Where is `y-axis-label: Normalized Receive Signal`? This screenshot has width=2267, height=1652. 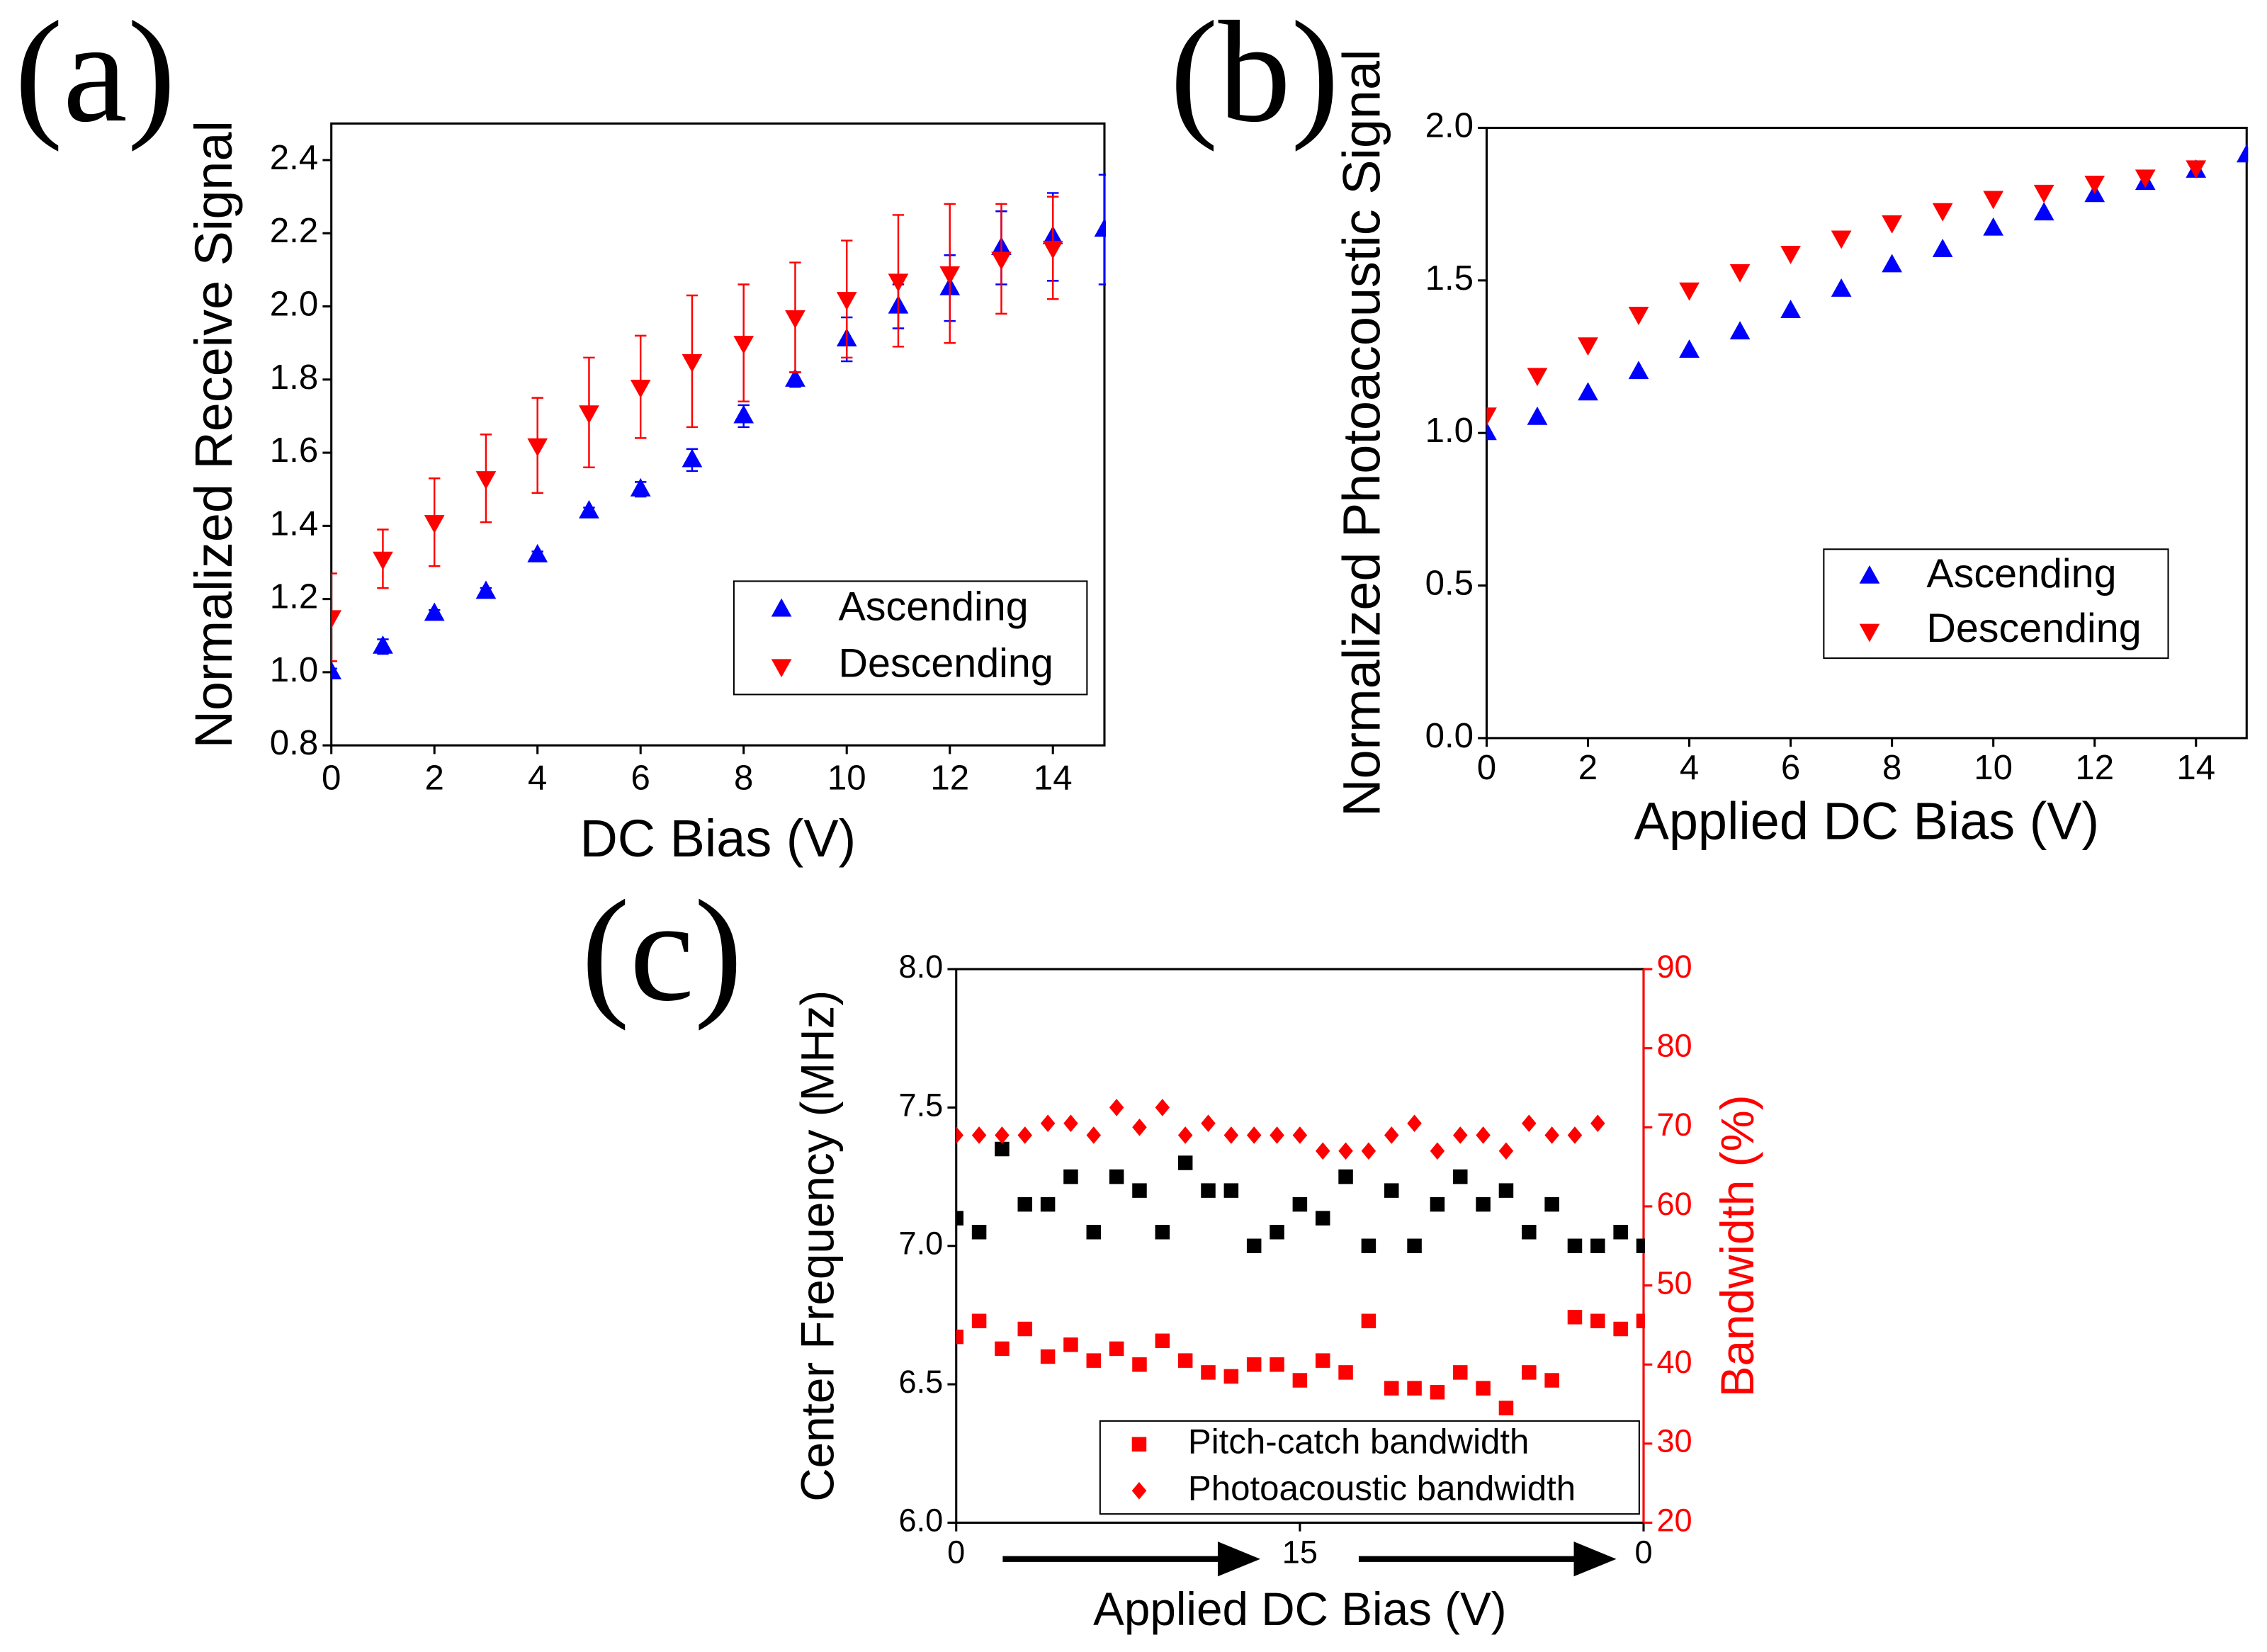 y-axis-label: Normalized Receive Signal is located at coordinates (214, 434).